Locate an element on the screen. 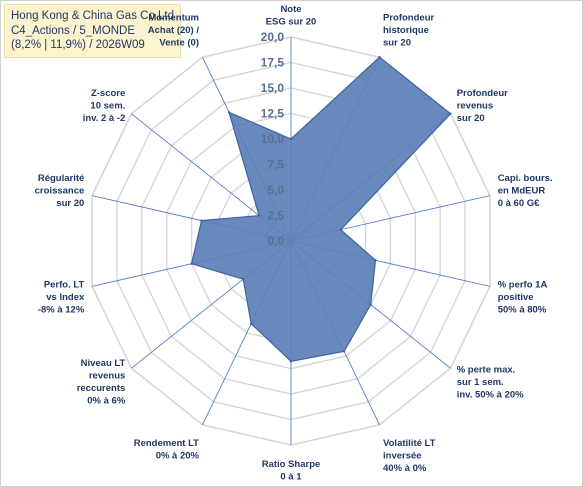  category-label: % perte max. sur 1 sem. inv. 50% à 20% is located at coordinates (490, 382).